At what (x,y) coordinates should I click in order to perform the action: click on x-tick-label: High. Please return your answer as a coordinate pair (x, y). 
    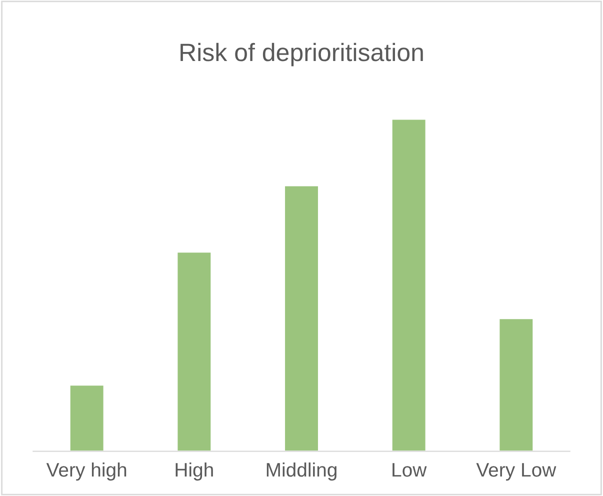
    Looking at the image, I should click on (194, 471).